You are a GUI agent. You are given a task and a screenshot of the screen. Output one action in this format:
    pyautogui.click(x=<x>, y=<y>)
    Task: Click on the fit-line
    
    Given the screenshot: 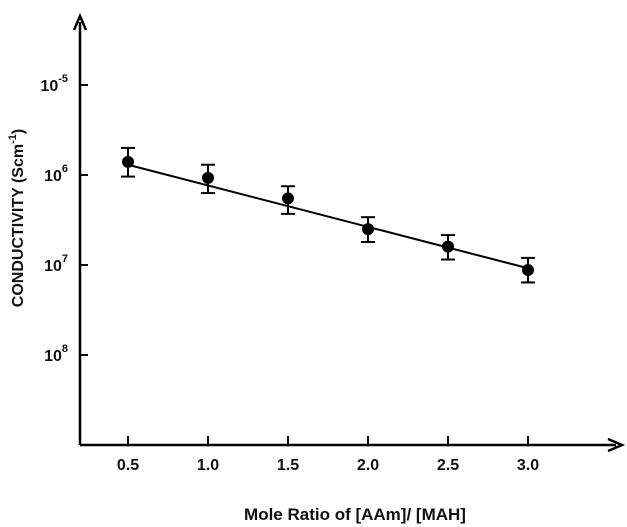 What is the action you would take?
    pyautogui.click(x=328, y=216)
    